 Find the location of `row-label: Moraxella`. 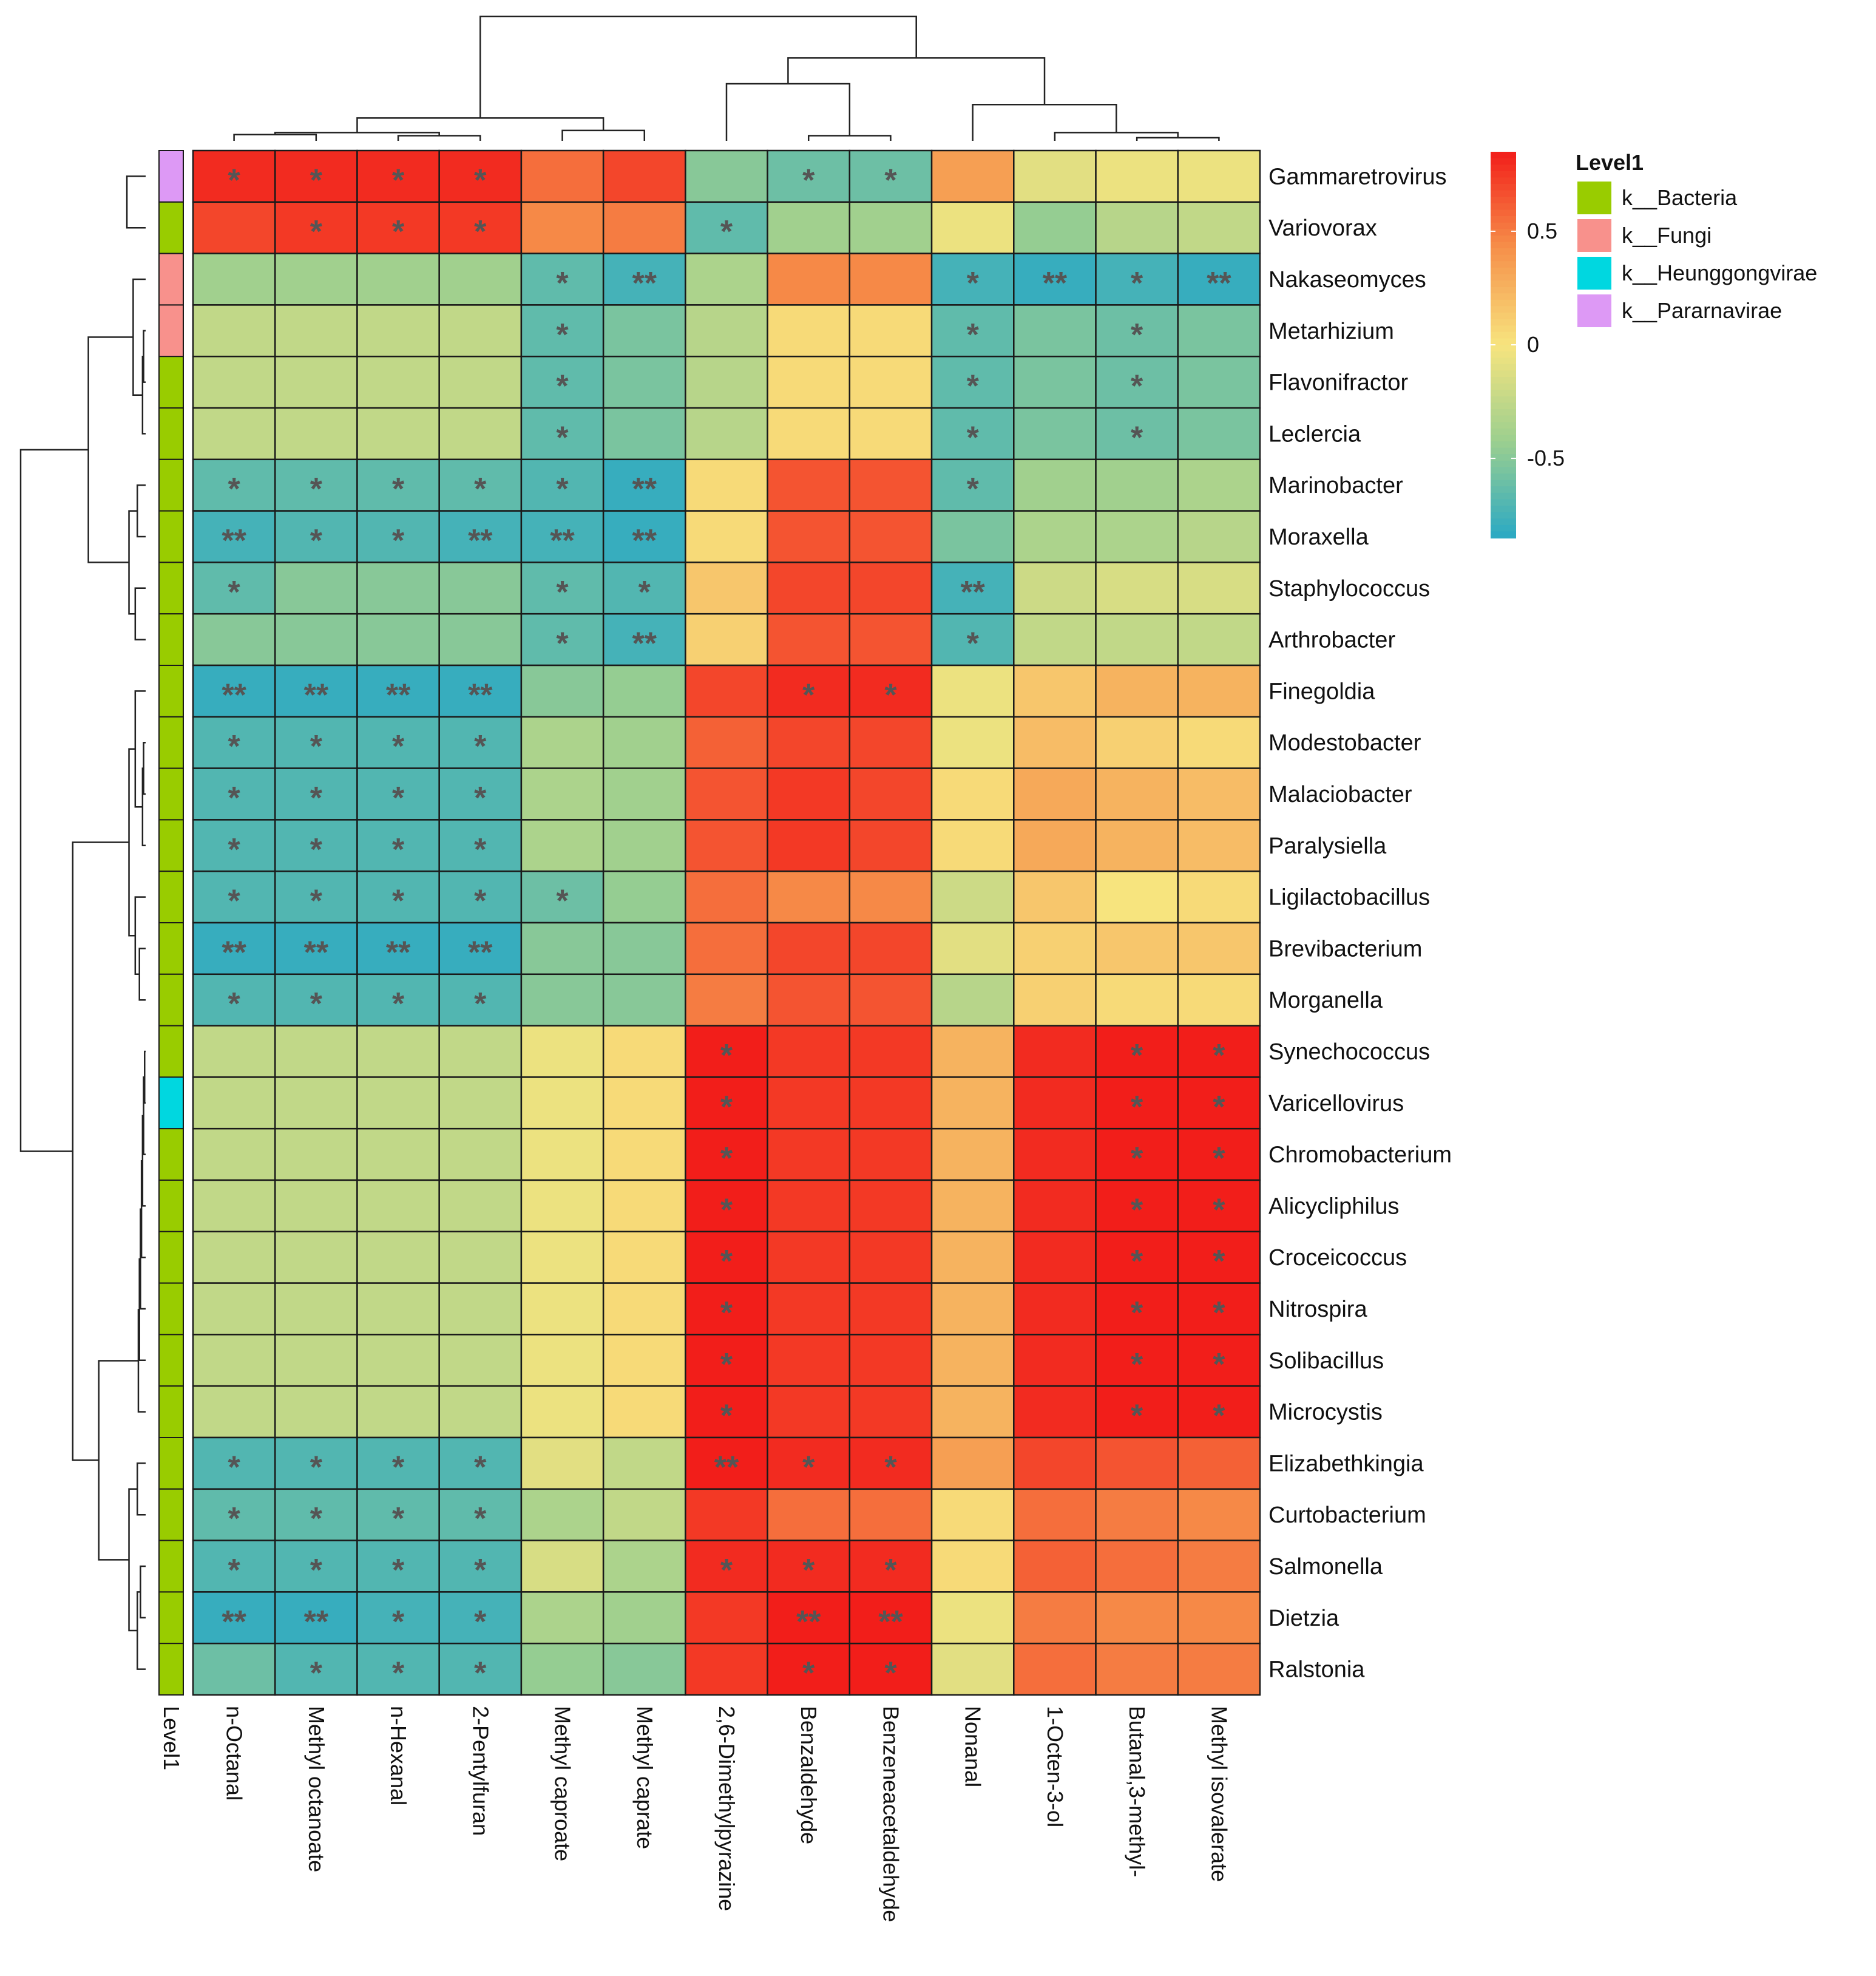

row-label: Moraxella is located at coordinates (1318, 537).